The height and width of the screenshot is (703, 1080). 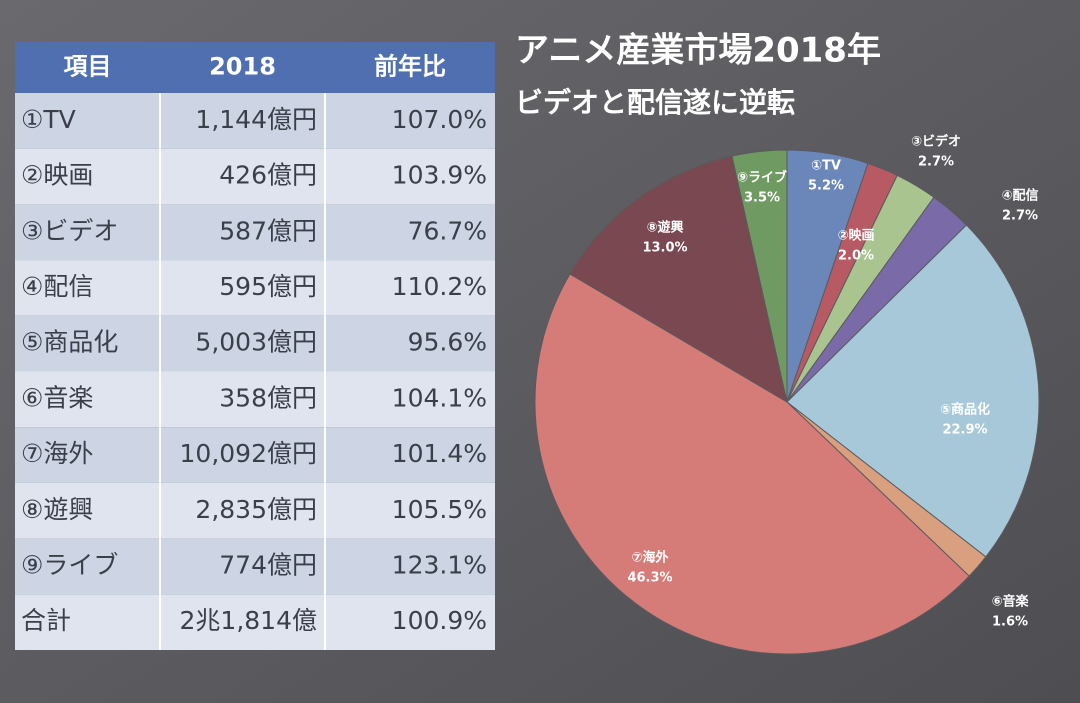 What do you see at coordinates (855, 236) in the screenshot?
I see `slice-label: ②映画` at bounding box center [855, 236].